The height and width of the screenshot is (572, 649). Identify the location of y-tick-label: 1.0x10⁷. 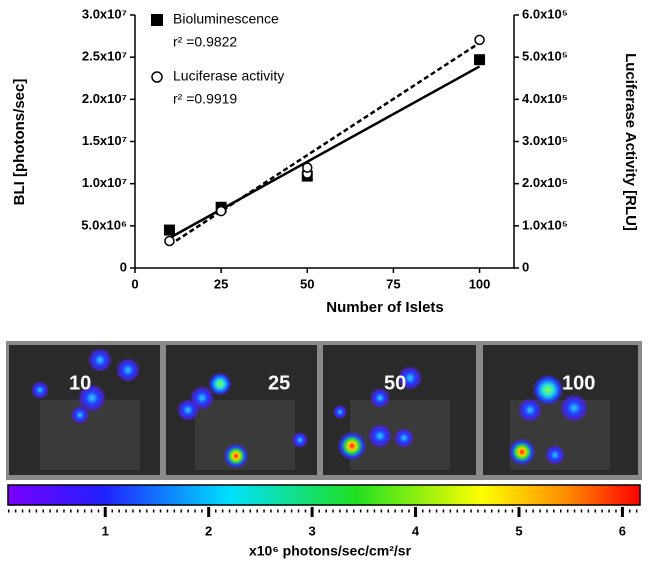
(104, 182).